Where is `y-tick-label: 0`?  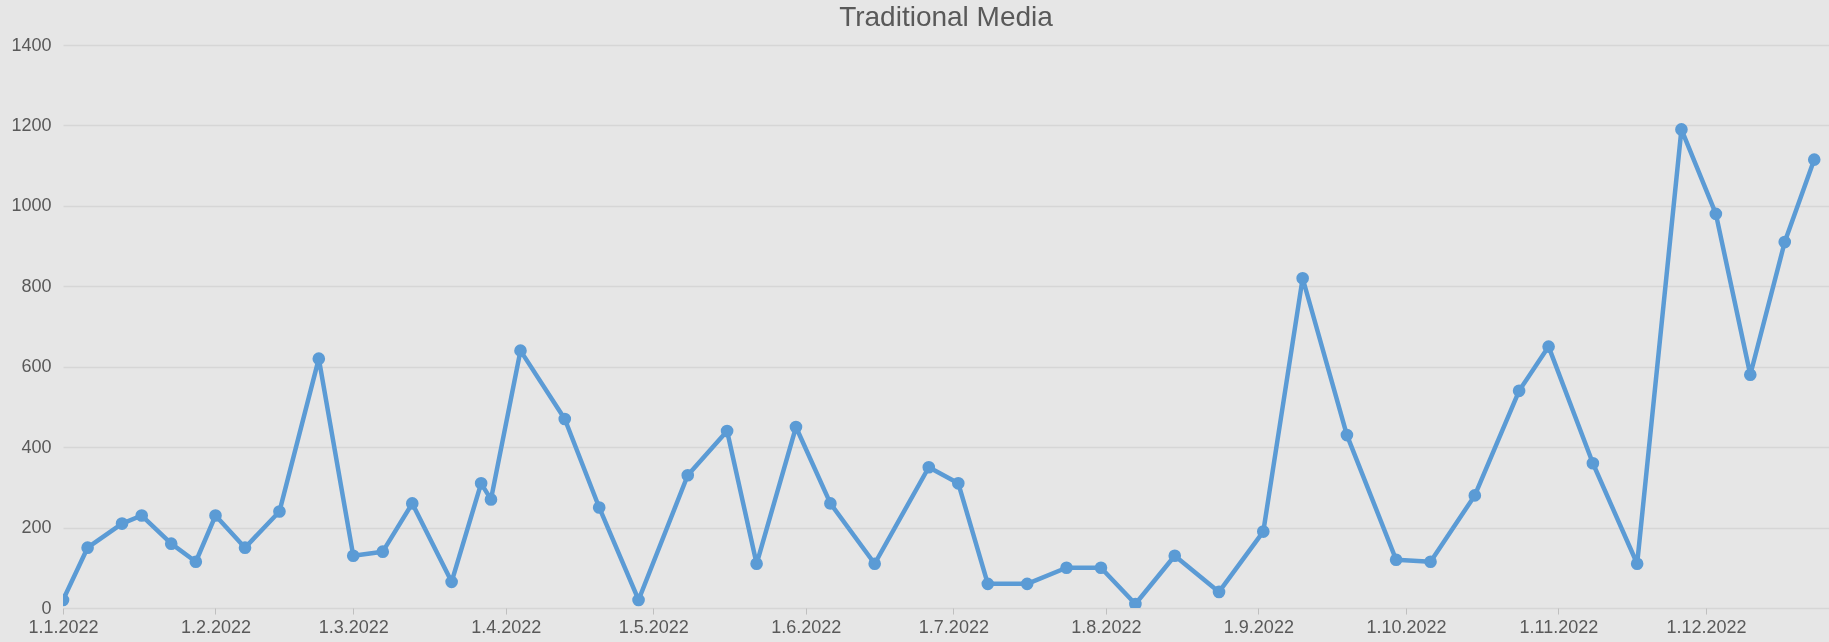 y-tick-label: 0 is located at coordinates (46, 607).